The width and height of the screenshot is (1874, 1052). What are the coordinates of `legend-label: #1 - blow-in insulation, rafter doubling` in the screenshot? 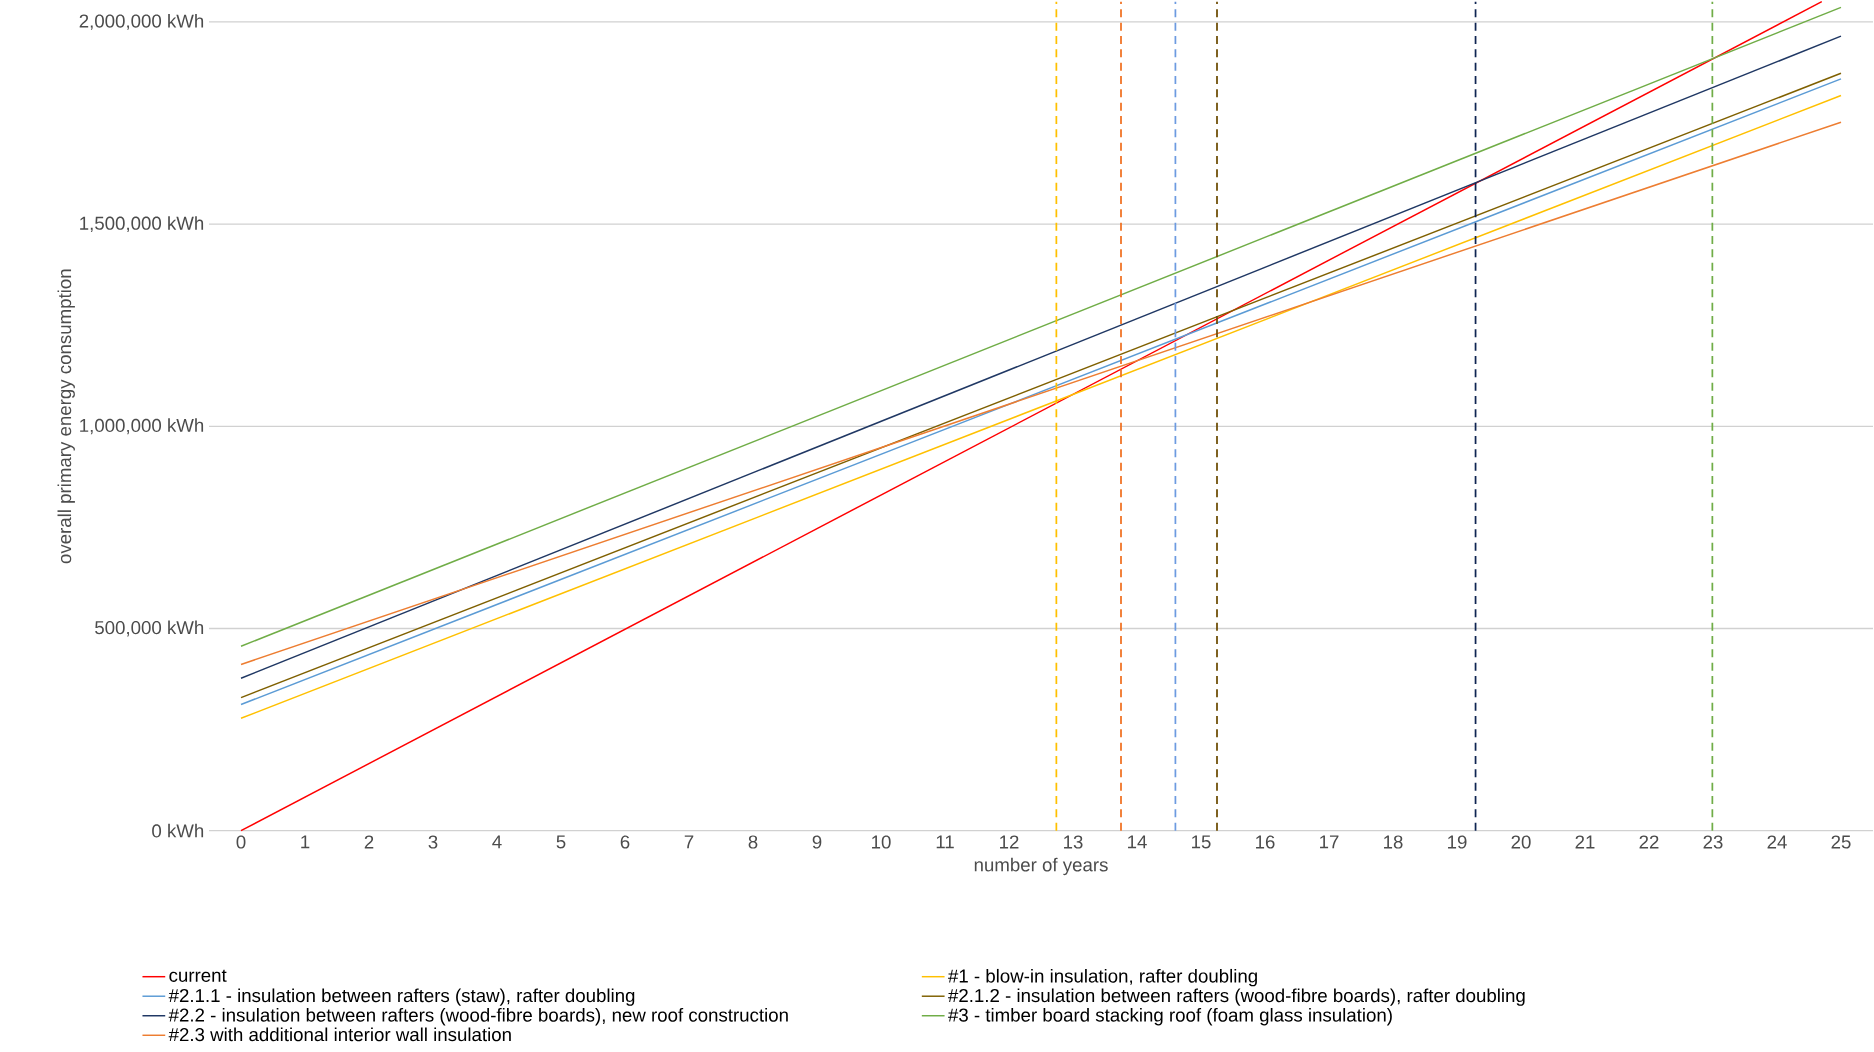 It's located at (1102, 977).